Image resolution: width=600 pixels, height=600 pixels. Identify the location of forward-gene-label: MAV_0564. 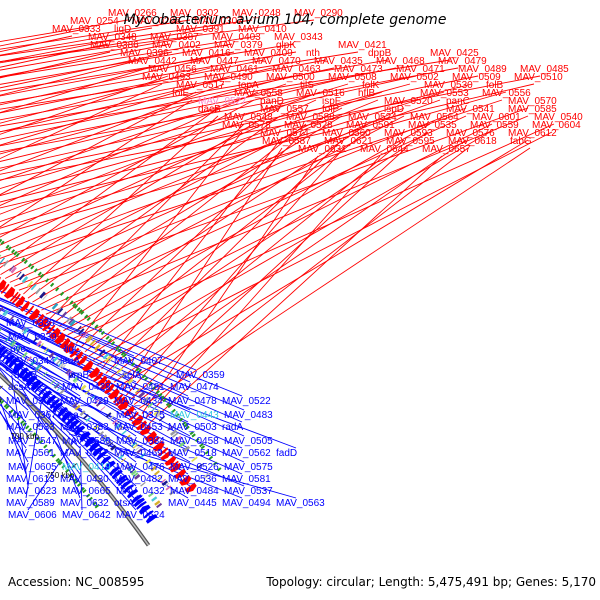
(434, 117).